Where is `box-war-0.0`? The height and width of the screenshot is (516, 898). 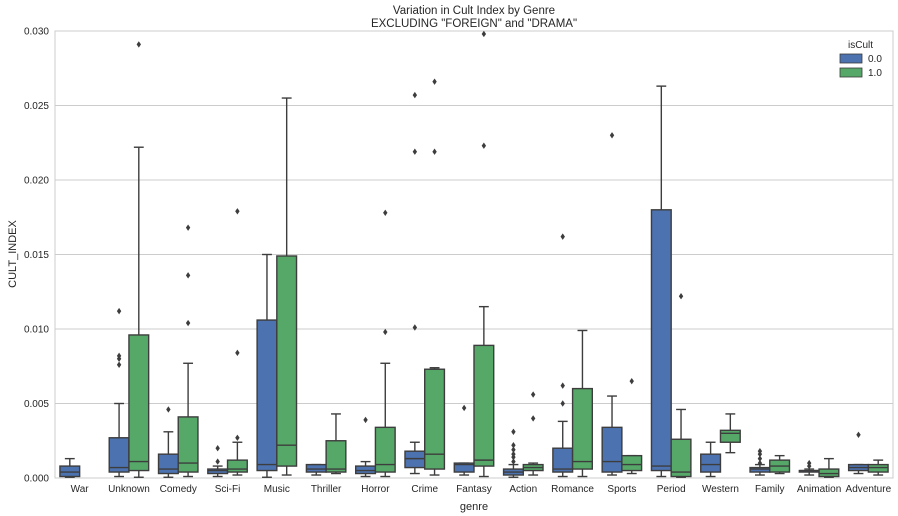
box-war-0.0 is located at coordinates (70, 467).